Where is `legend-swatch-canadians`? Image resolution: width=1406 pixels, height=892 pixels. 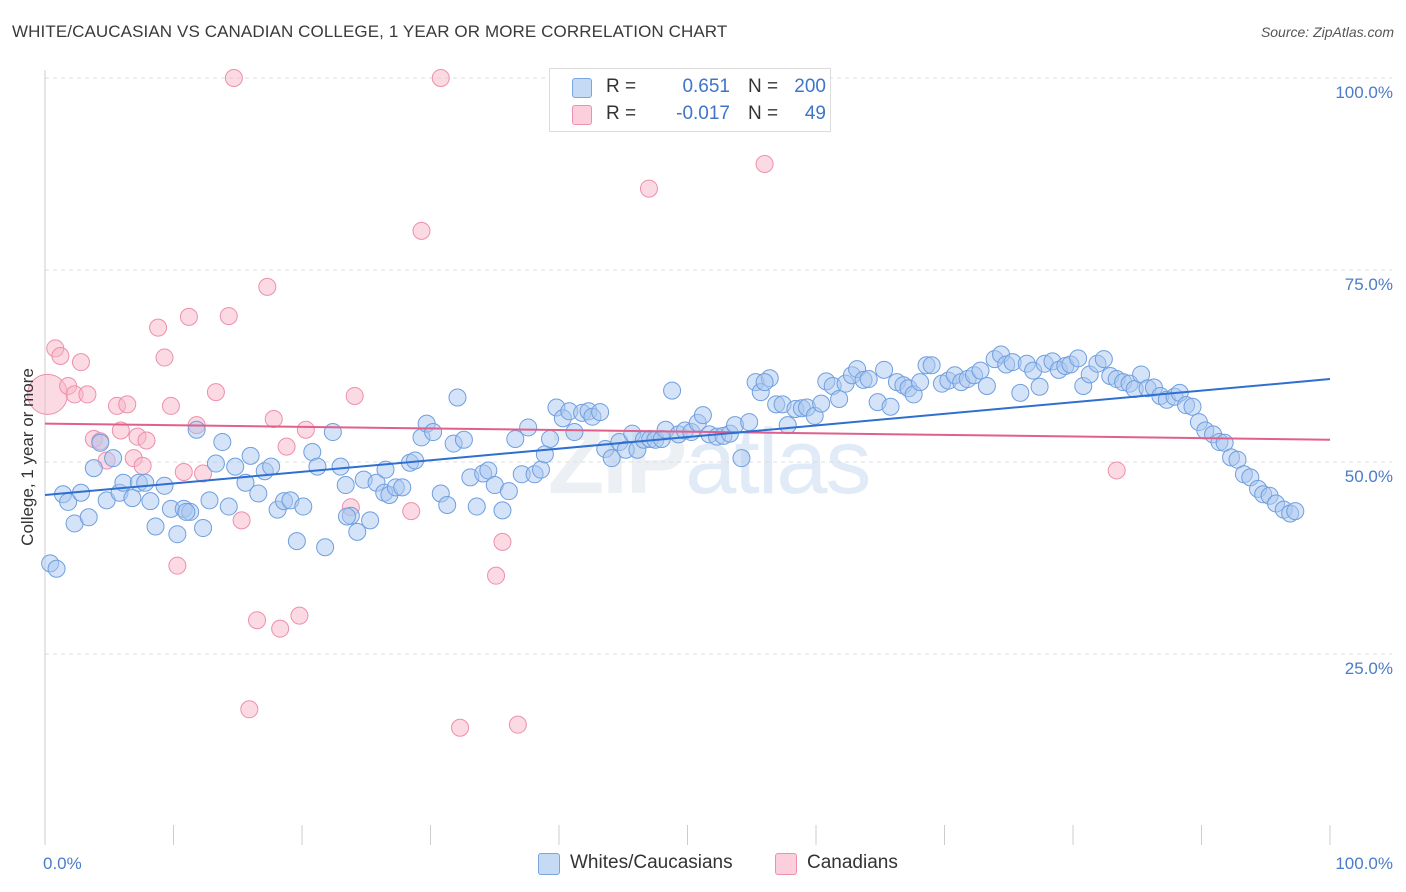 legend-swatch-canadians is located at coordinates (582, 115).